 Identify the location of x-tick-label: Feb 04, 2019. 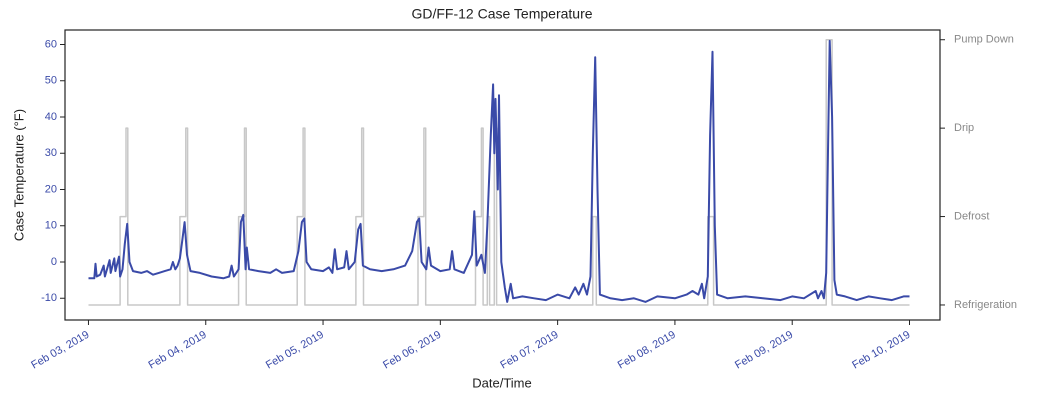
(178, 350).